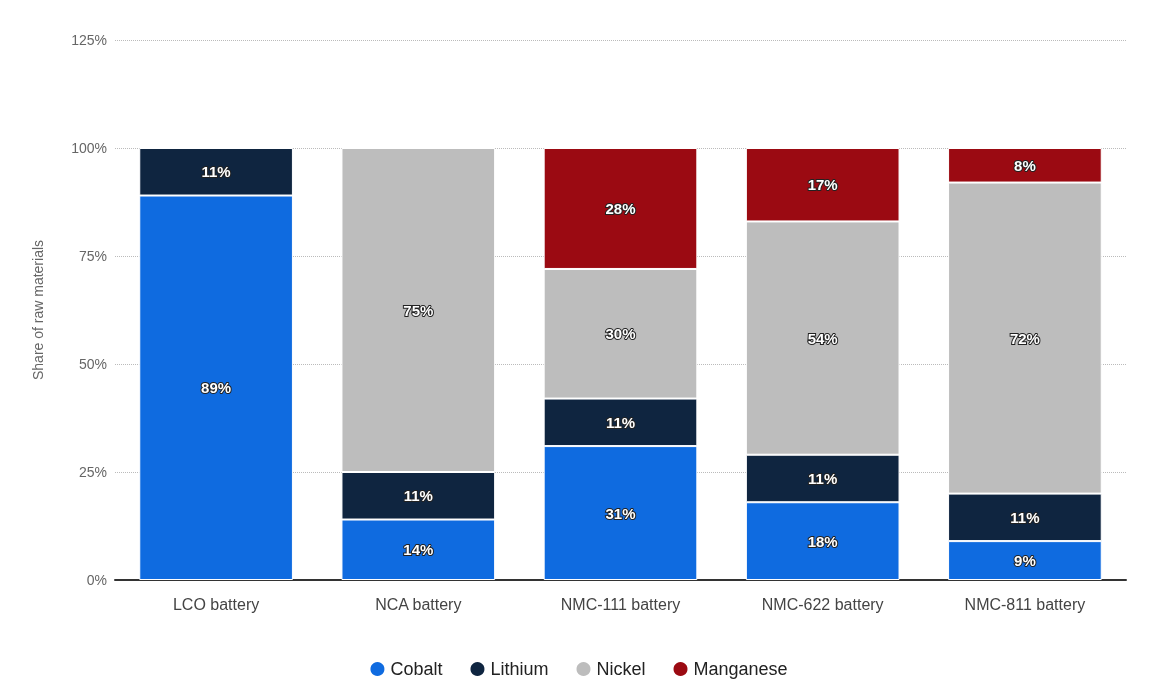  I want to click on data-label: 72%, so click(1024, 338).